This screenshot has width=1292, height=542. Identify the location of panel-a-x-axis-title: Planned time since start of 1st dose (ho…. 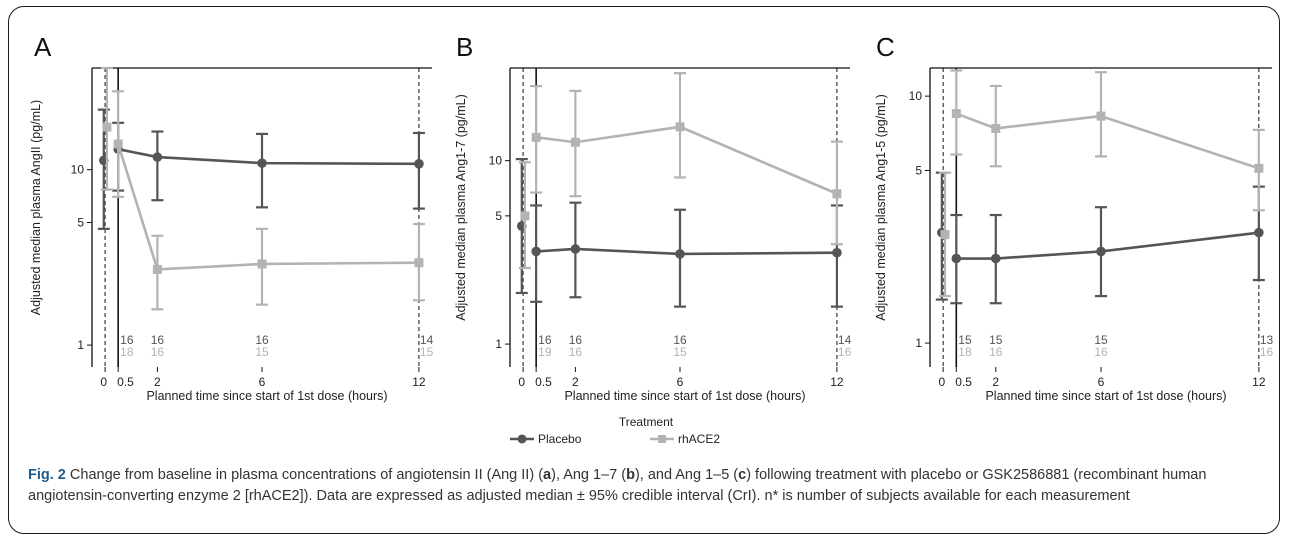
(266, 396).